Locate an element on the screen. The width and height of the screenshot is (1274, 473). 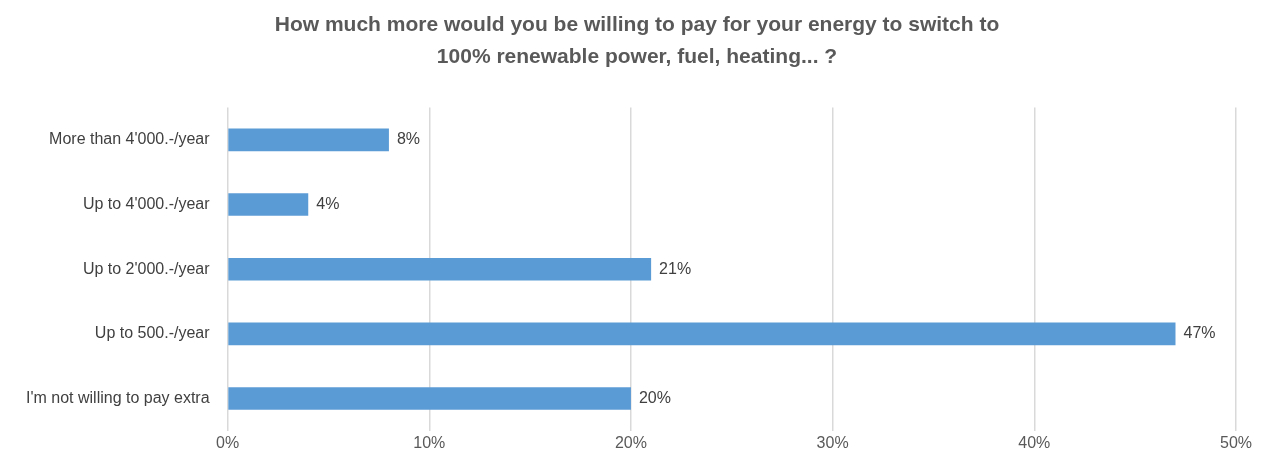
chart-title: How much more would you be willing to pay for your energy to switch to 100% renewable power, fuel, heating... ? is located at coordinates (637, 40).